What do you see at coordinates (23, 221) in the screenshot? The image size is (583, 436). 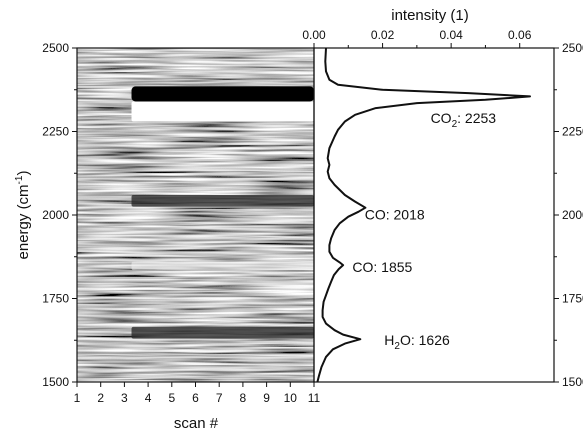 I see `y-axis-label-main: energy (cm` at bounding box center [23, 221].